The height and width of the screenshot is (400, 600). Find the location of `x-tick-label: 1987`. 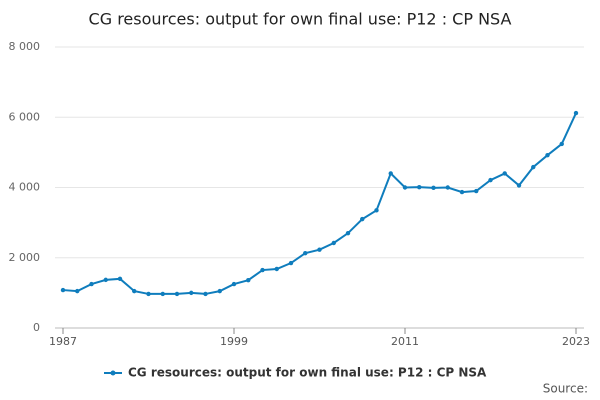

x-tick-label: 1987 is located at coordinates (63, 341).